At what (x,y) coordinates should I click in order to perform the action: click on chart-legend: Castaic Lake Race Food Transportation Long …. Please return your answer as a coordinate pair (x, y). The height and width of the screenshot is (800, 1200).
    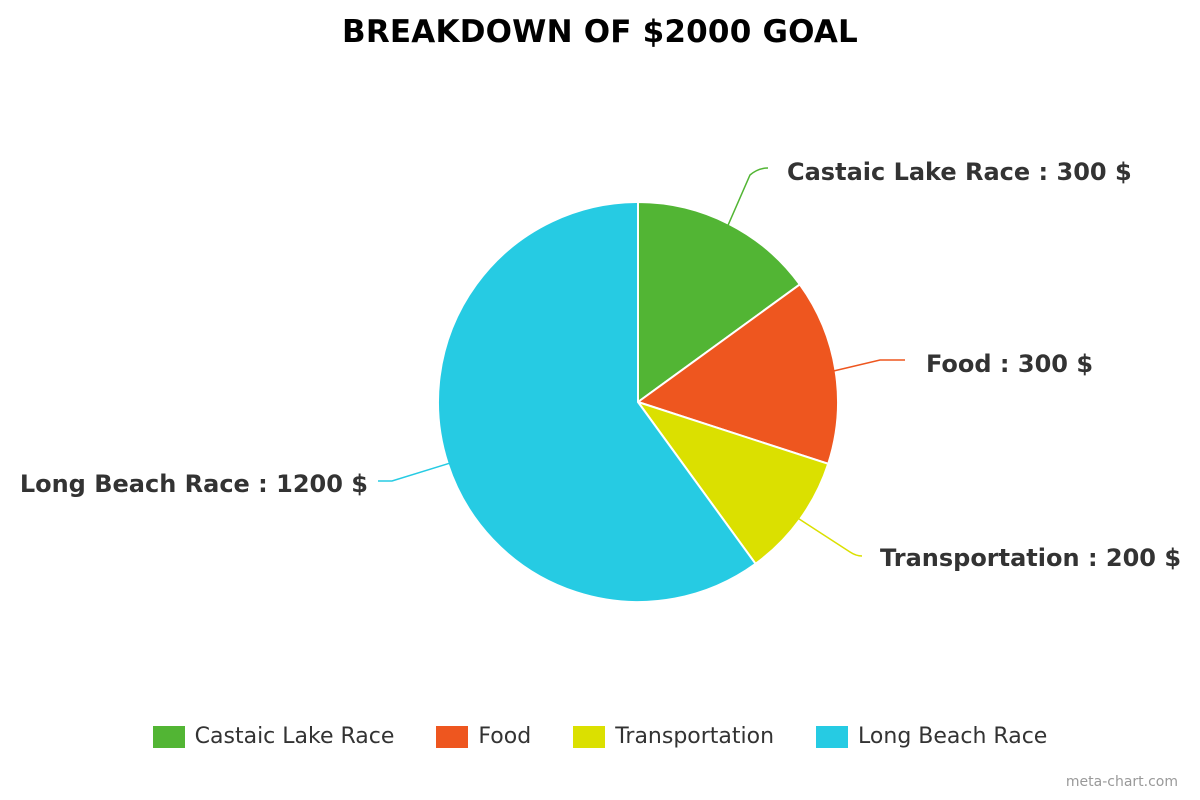
    Looking at the image, I should click on (600, 736).